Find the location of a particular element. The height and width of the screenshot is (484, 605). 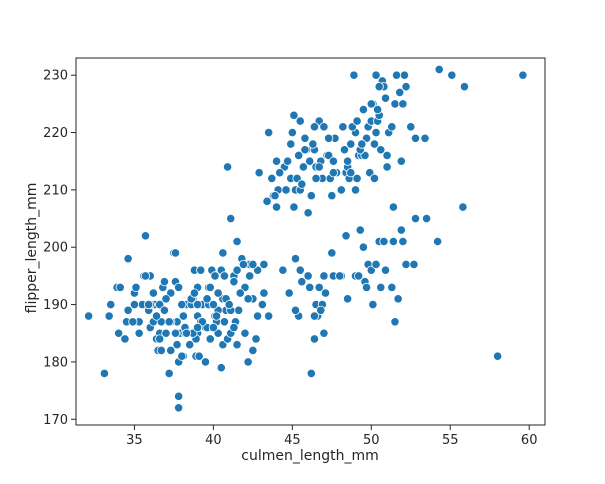

x-tick-label: 45 is located at coordinates (292, 440).